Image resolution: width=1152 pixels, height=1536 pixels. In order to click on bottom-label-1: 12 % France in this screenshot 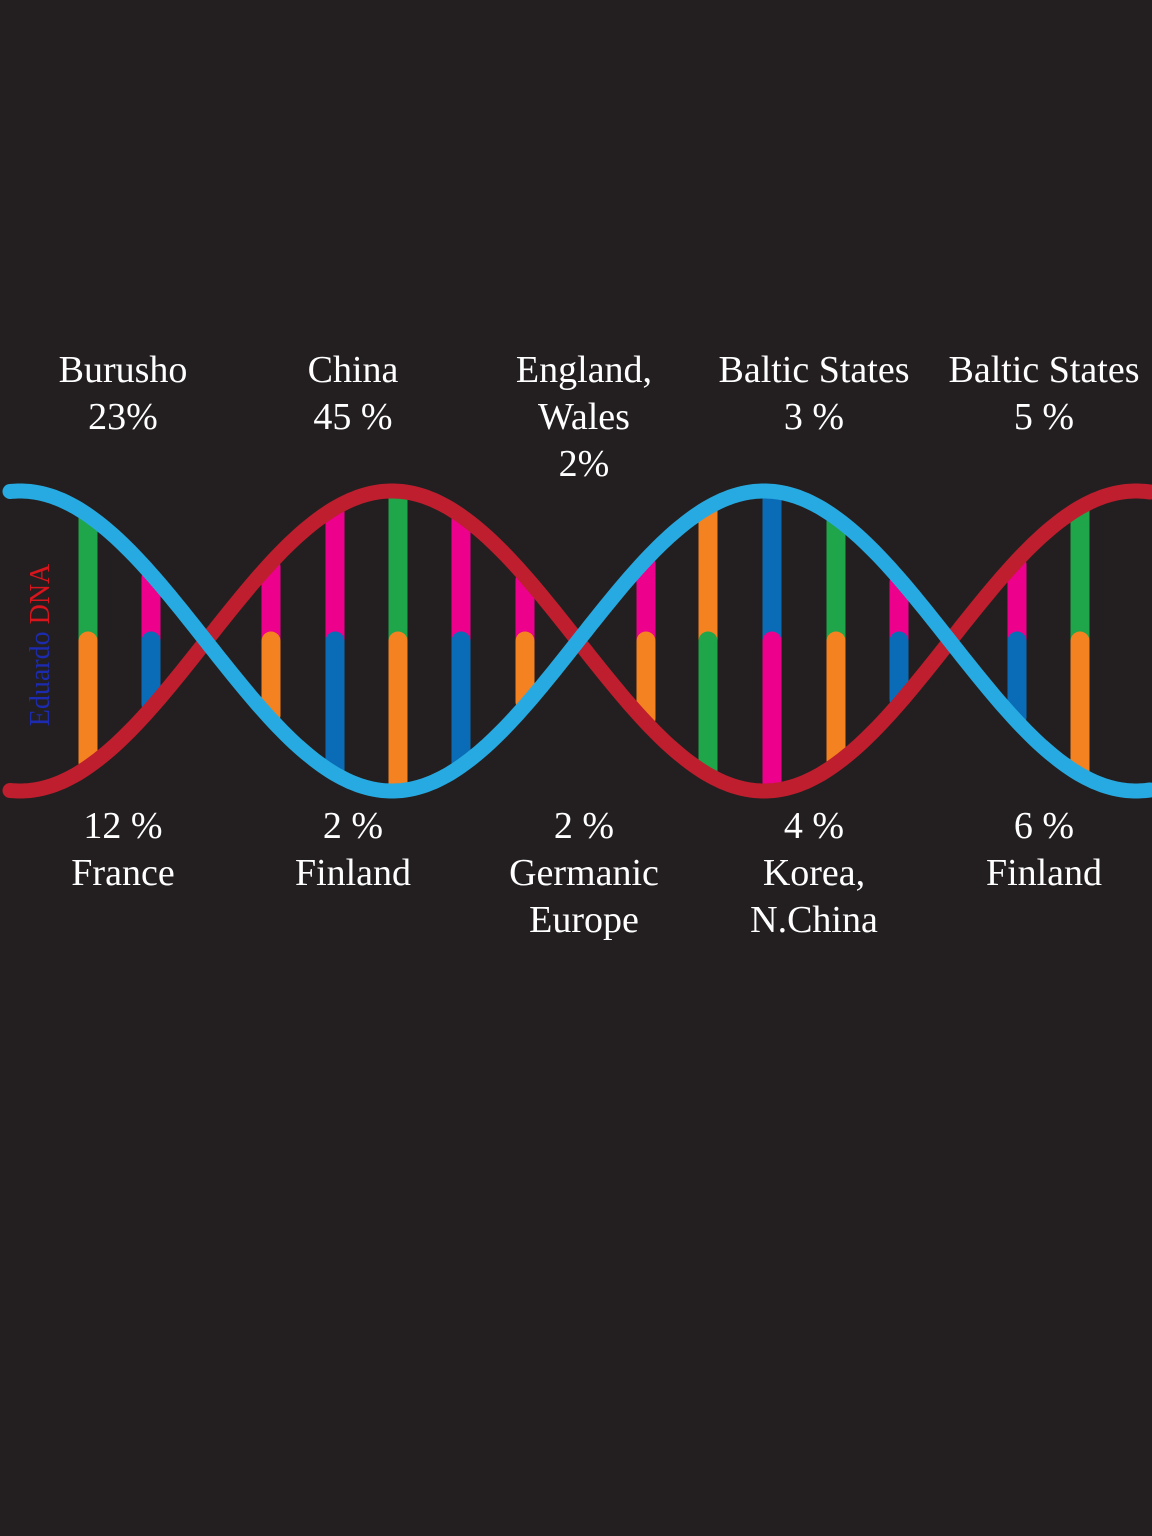, I will do `click(123, 850)`.